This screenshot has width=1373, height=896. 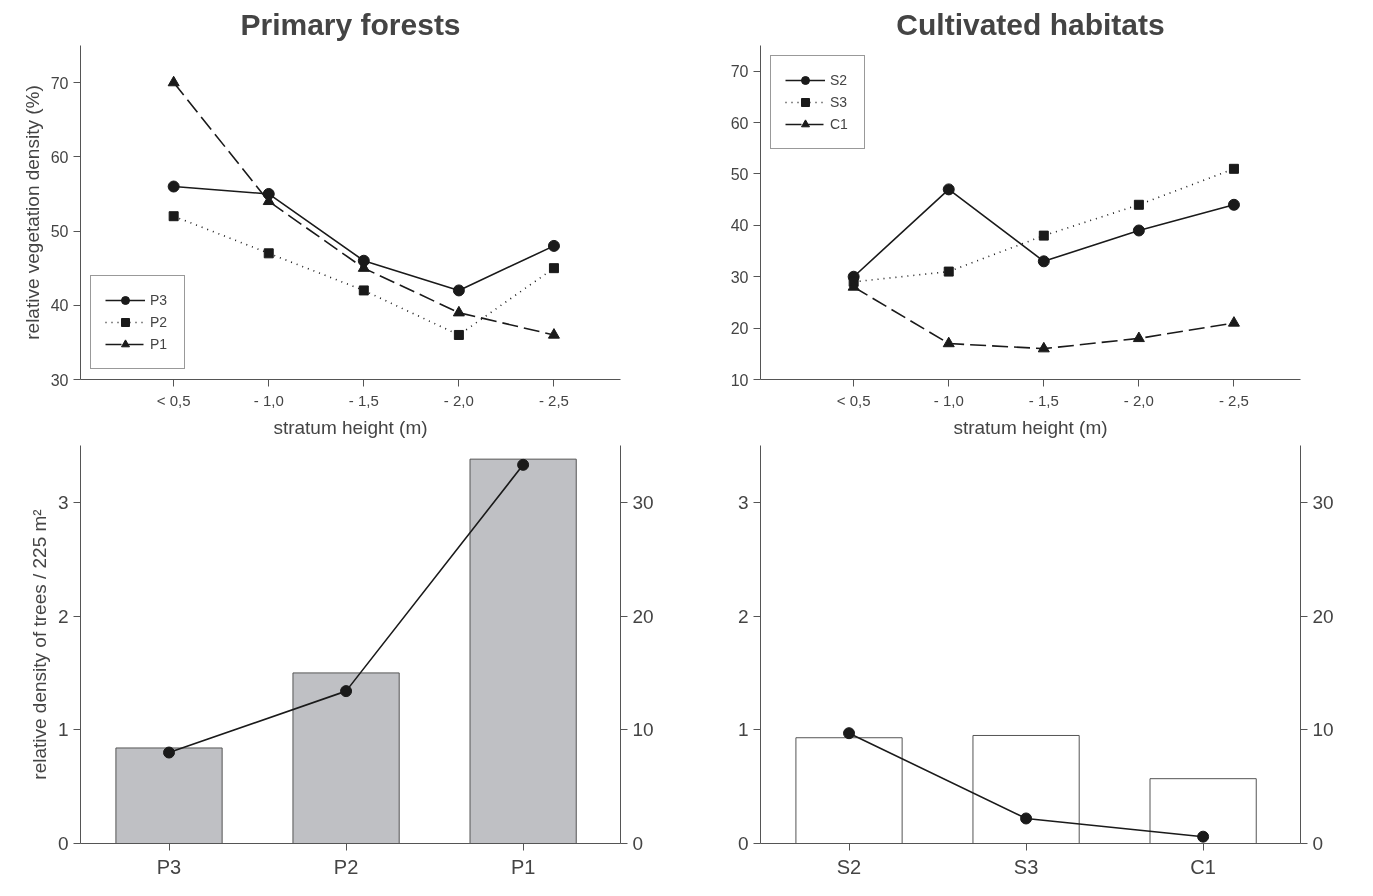 What do you see at coordinates (523, 866) in the screenshot?
I see `x-tick-label: P1` at bounding box center [523, 866].